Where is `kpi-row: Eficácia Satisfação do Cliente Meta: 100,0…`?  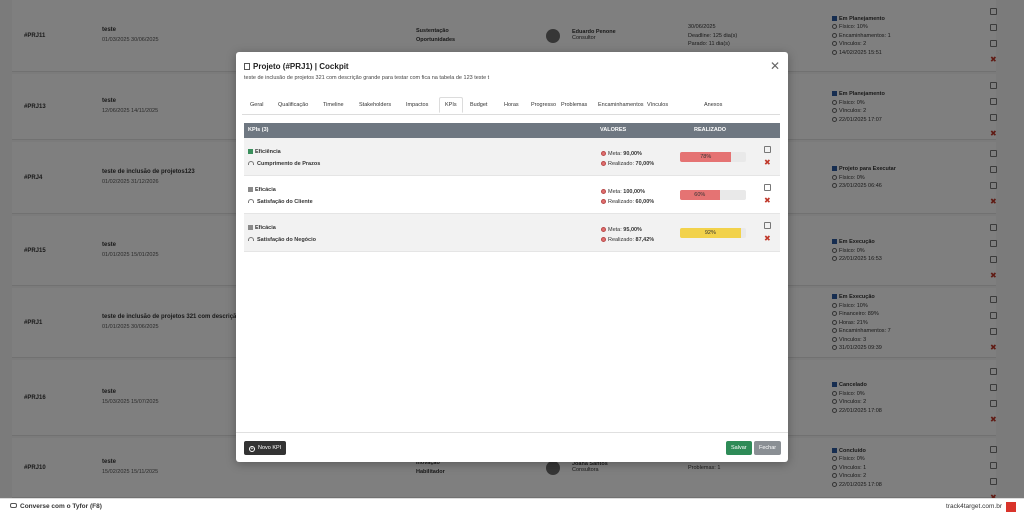 kpi-row: Eficácia Satisfação do Cliente Meta: 100,0… is located at coordinates (512, 195).